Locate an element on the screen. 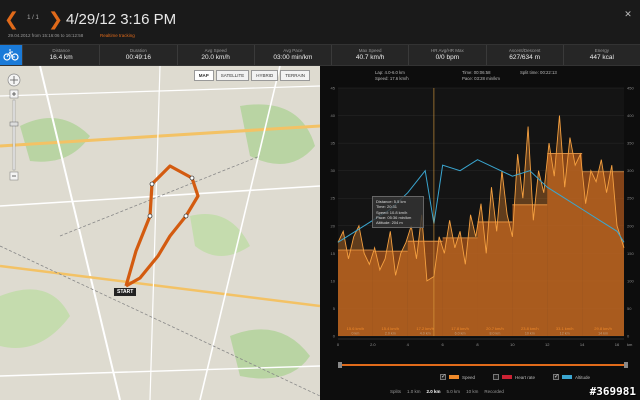 This screenshot has height=400, width=640. split-label: Splits is located at coordinates (396, 391).